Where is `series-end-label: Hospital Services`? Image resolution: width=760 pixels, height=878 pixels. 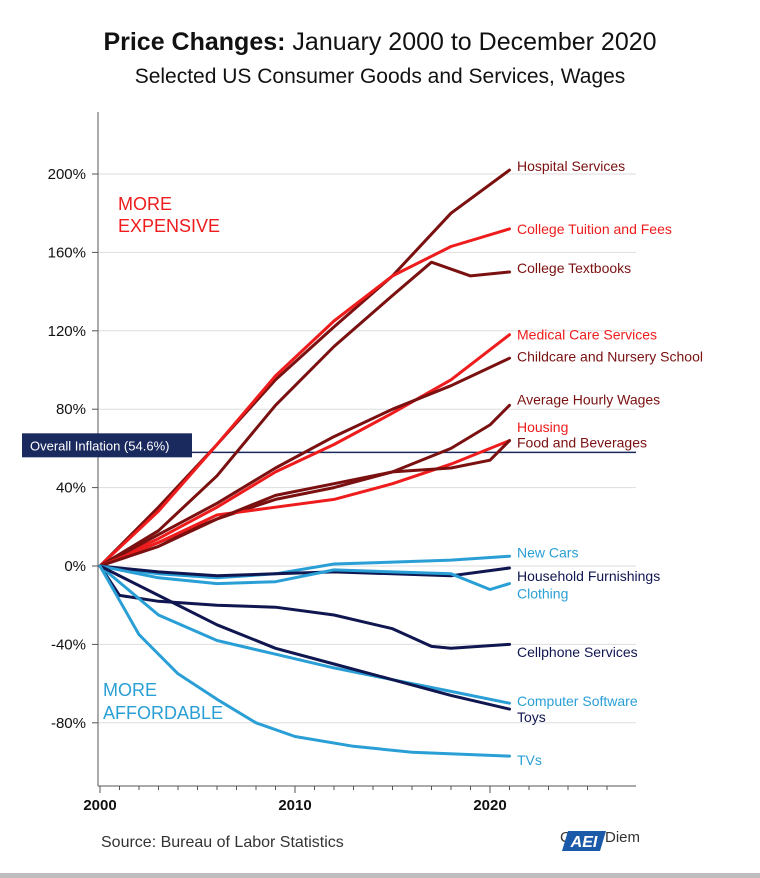 series-end-label: Hospital Services is located at coordinates (571, 166).